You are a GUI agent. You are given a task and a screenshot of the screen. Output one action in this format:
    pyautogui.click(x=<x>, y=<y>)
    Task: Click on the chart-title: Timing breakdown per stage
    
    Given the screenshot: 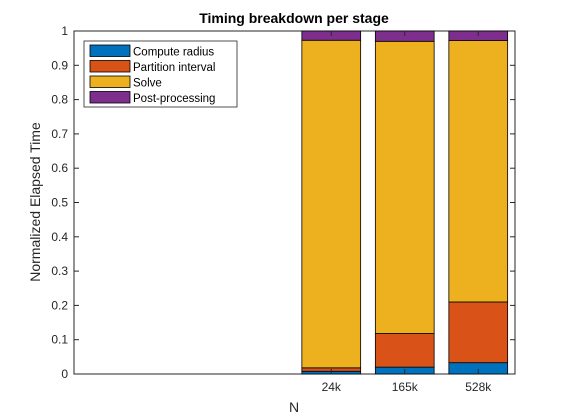 What is the action you would take?
    pyautogui.click(x=294, y=18)
    